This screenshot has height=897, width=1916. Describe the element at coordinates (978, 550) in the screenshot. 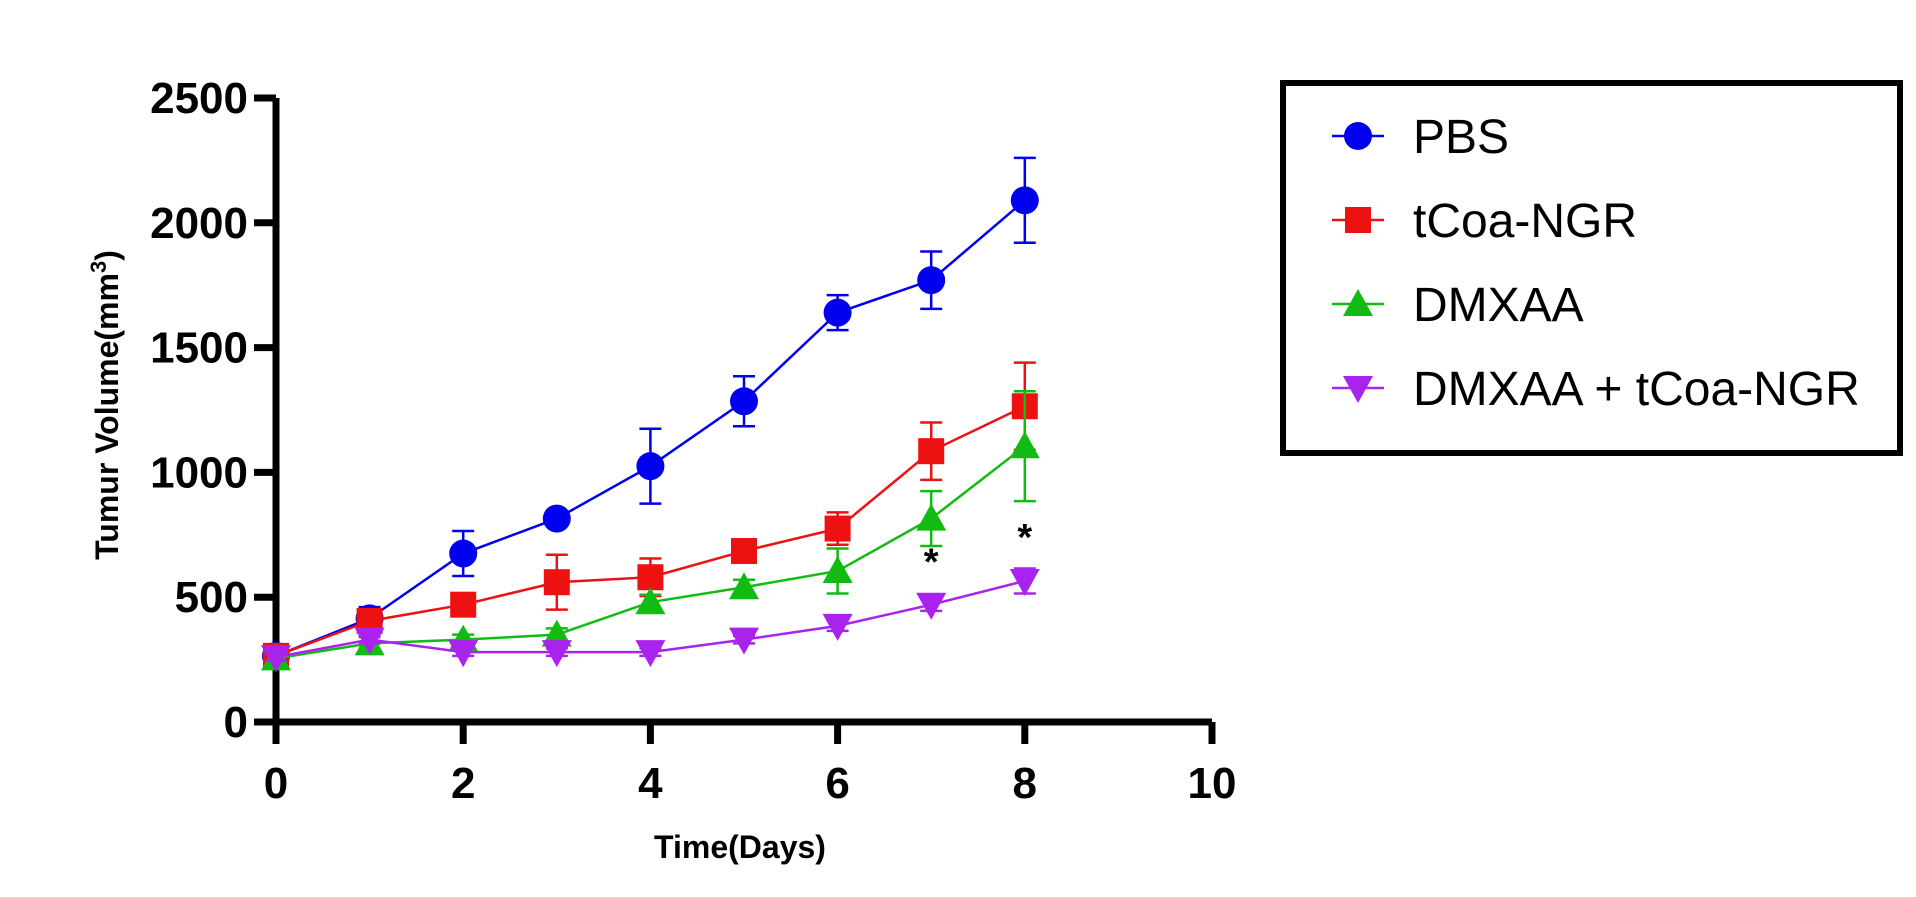

I see `annotations: **` at that location.